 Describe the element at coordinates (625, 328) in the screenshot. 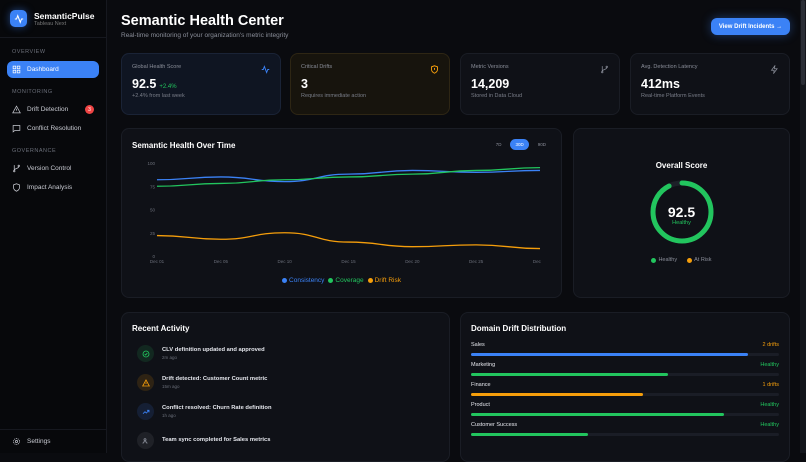

I see `domains-title: Domain Drift Distribution` at that location.